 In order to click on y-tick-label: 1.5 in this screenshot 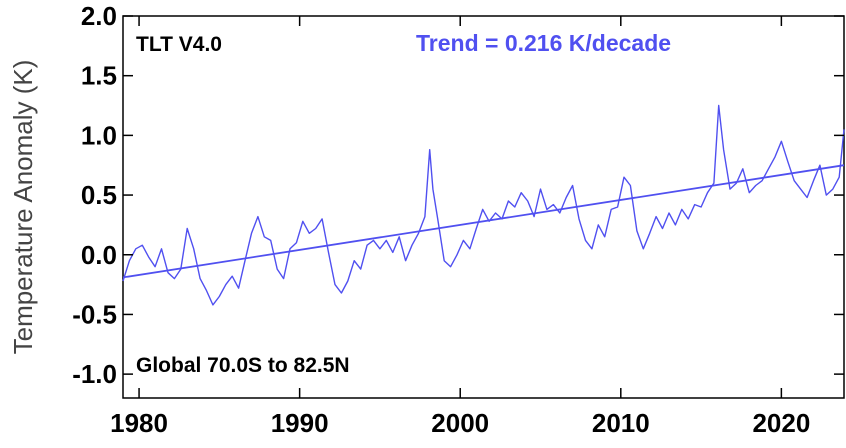, I will do `click(99, 76)`.